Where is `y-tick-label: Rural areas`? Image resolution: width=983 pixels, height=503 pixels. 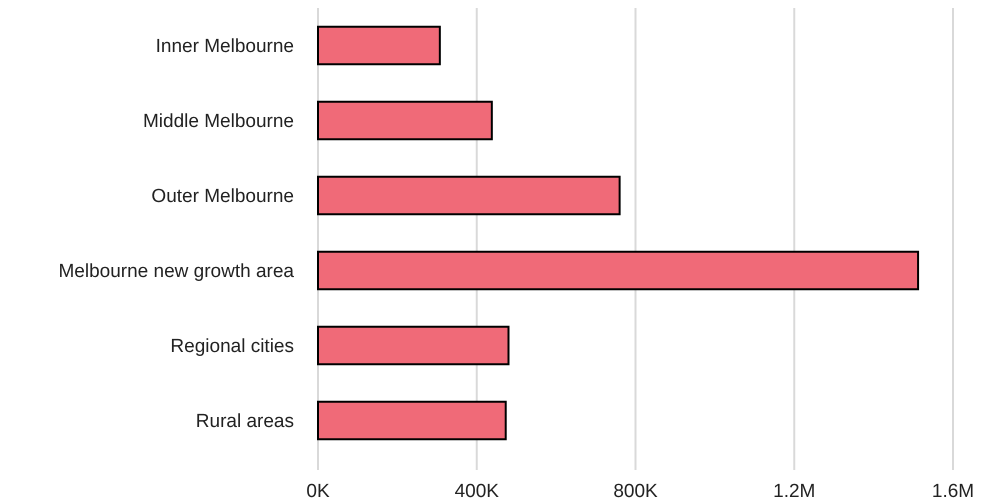
y-tick-label: Rural areas is located at coordinates (245, 421).